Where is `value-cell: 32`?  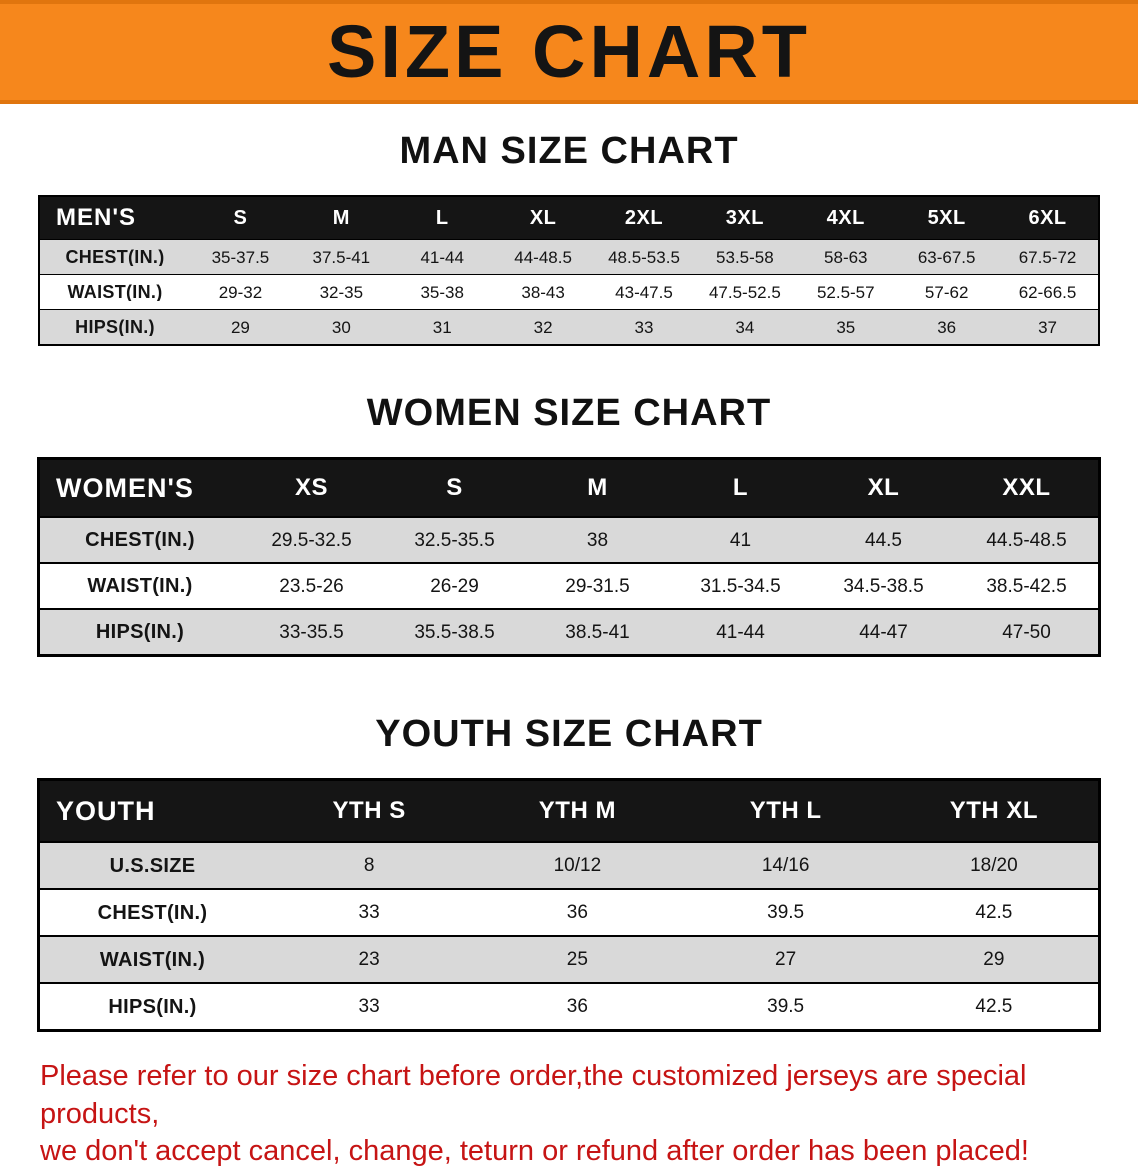 value-cell: 32 is located at coordinates (543, 327).